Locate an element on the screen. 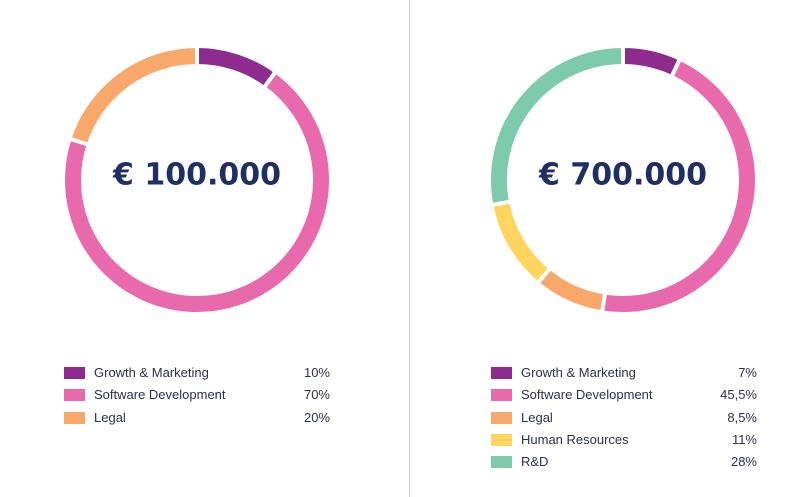 The height and width of the screenshot is (497, 811). legend-item: R&D 28% is located at coordinates (624, 462).